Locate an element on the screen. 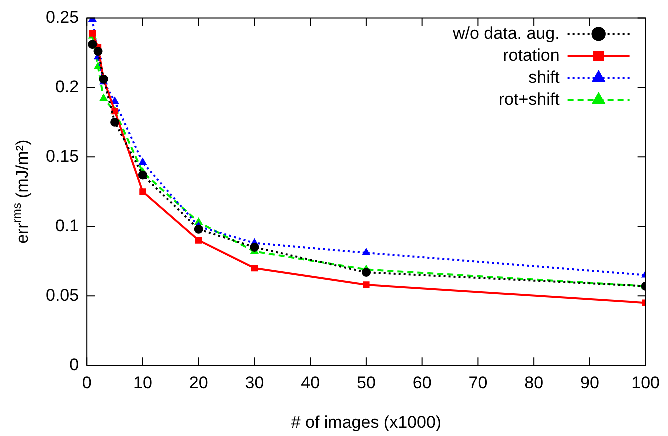  legend-label: shift is located at coordinates (544, 77).